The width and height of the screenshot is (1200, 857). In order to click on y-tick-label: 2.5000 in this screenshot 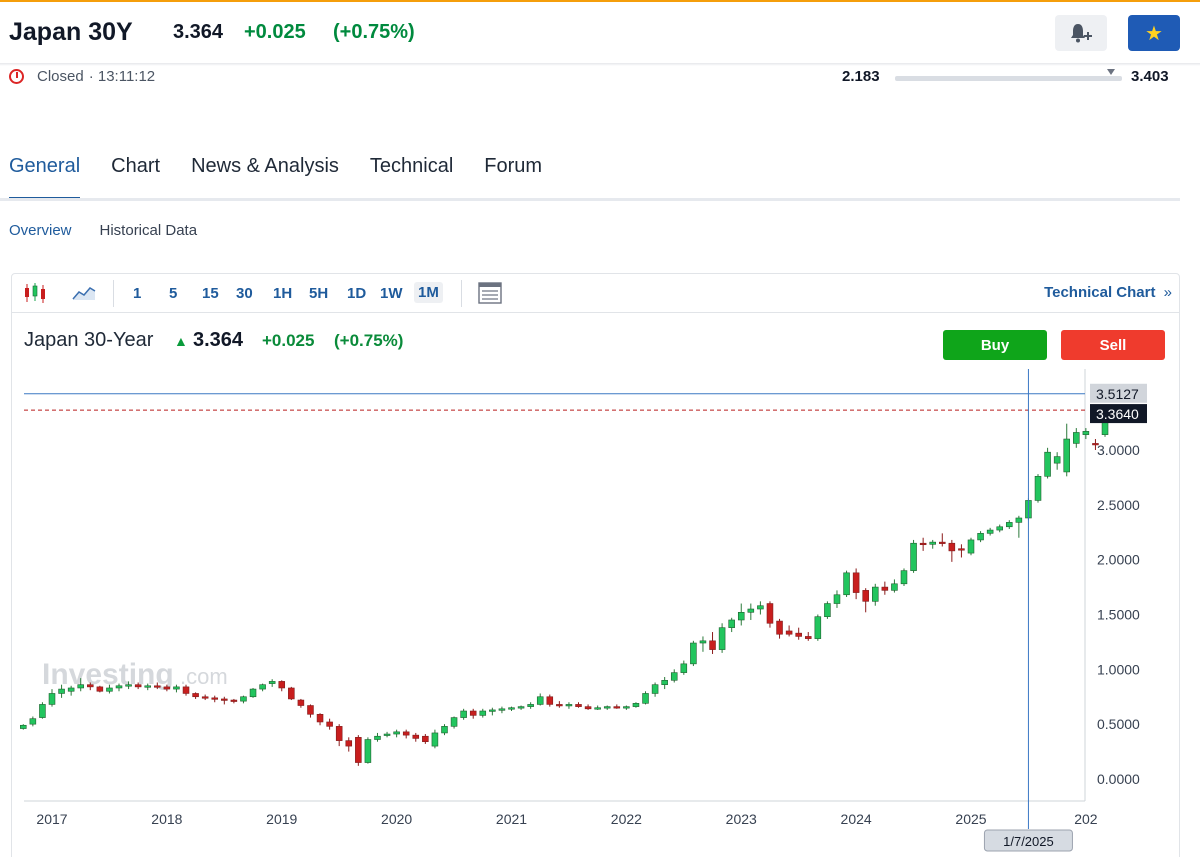, I will do `click(1118, 505)`.